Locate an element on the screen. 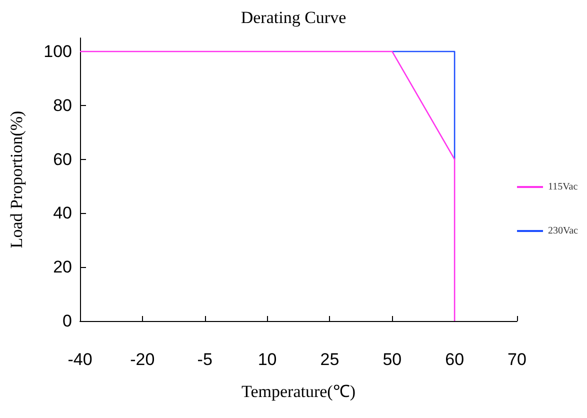 This screenshot has width=587, height=418. y-tick-label: 20 is located at coordinates (62, 267).